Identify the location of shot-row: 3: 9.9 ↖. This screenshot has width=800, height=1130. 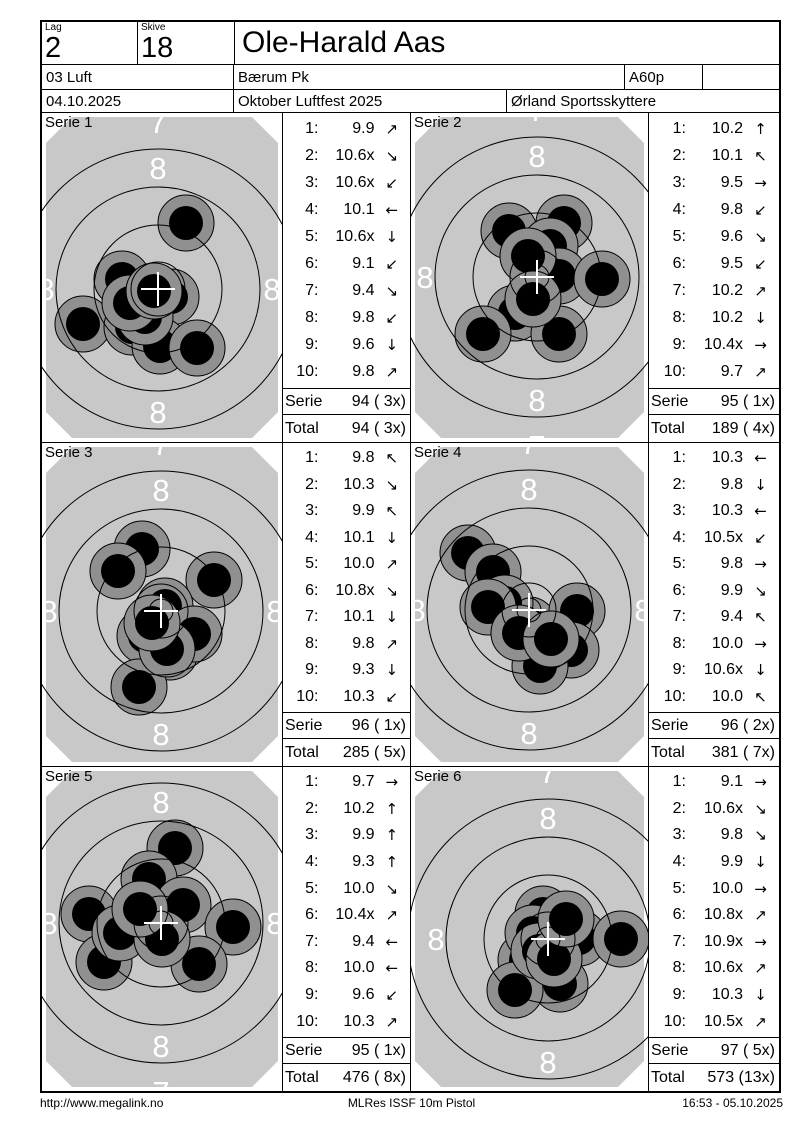
(346, 511).